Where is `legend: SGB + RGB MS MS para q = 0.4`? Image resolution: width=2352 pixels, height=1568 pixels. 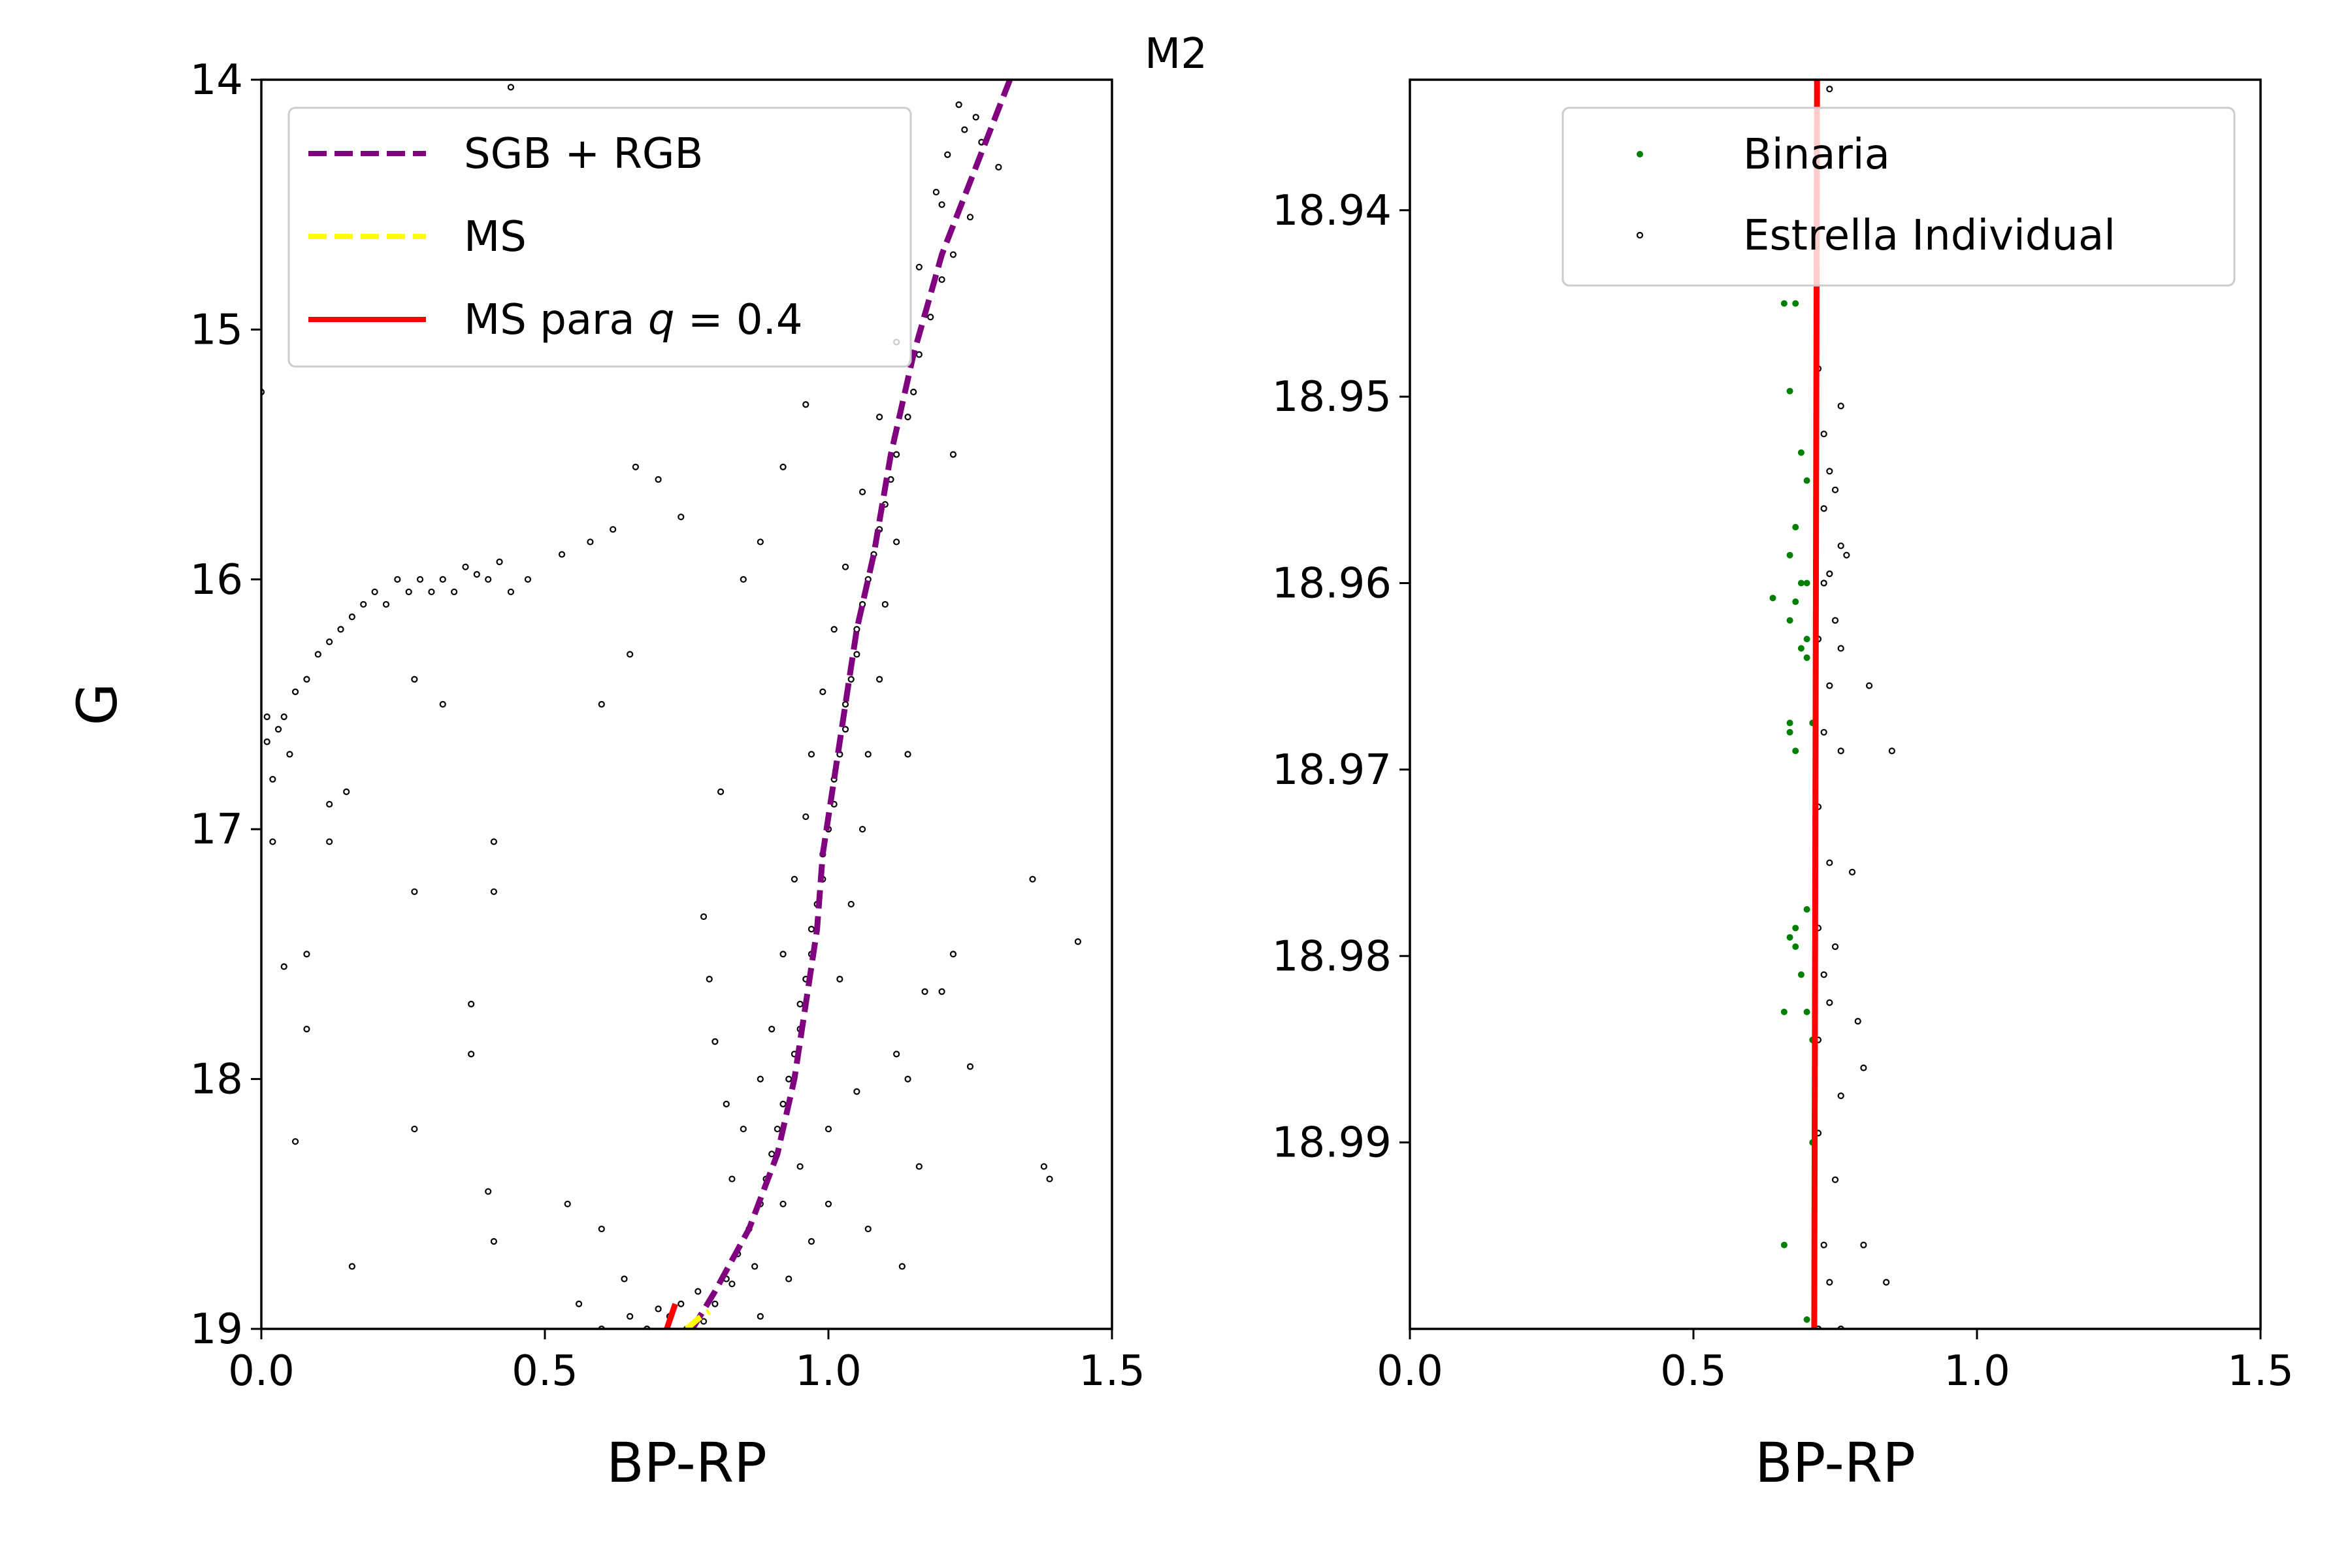 legend: SGB + RGB MS MS para q = 0.4 is located at coordinates (599, 237).